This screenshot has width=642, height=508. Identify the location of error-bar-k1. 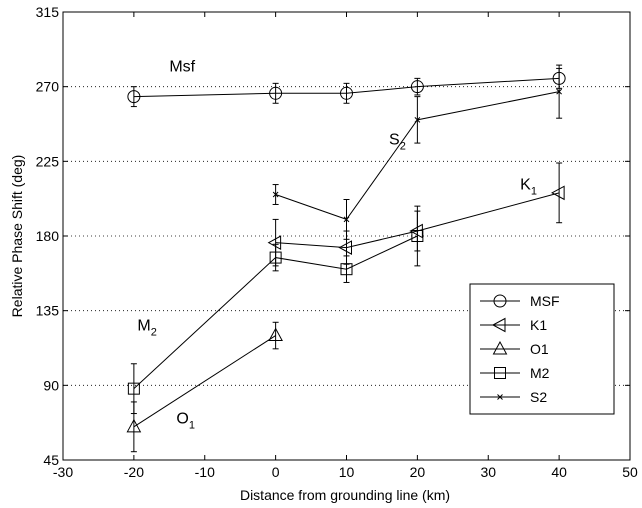
(559, 193).